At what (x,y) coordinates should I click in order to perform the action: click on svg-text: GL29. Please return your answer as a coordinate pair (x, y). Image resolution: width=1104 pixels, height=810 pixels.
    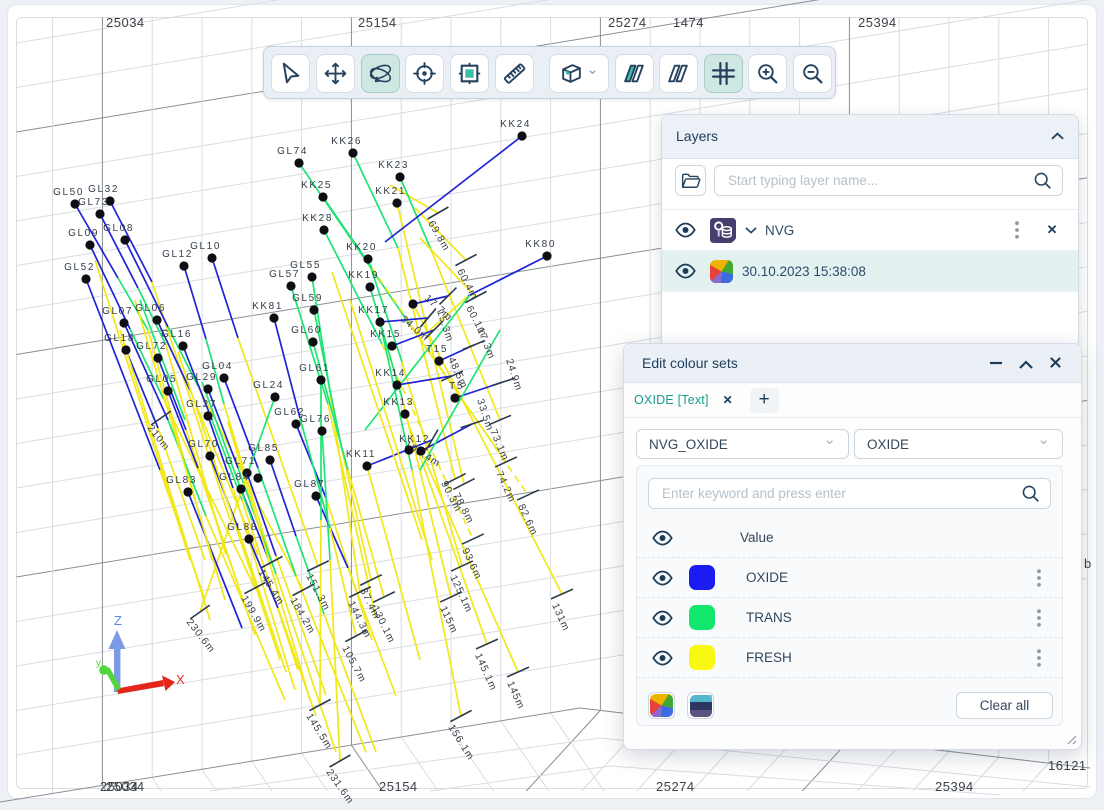
    Looking at the image, I should click on (201, 377).